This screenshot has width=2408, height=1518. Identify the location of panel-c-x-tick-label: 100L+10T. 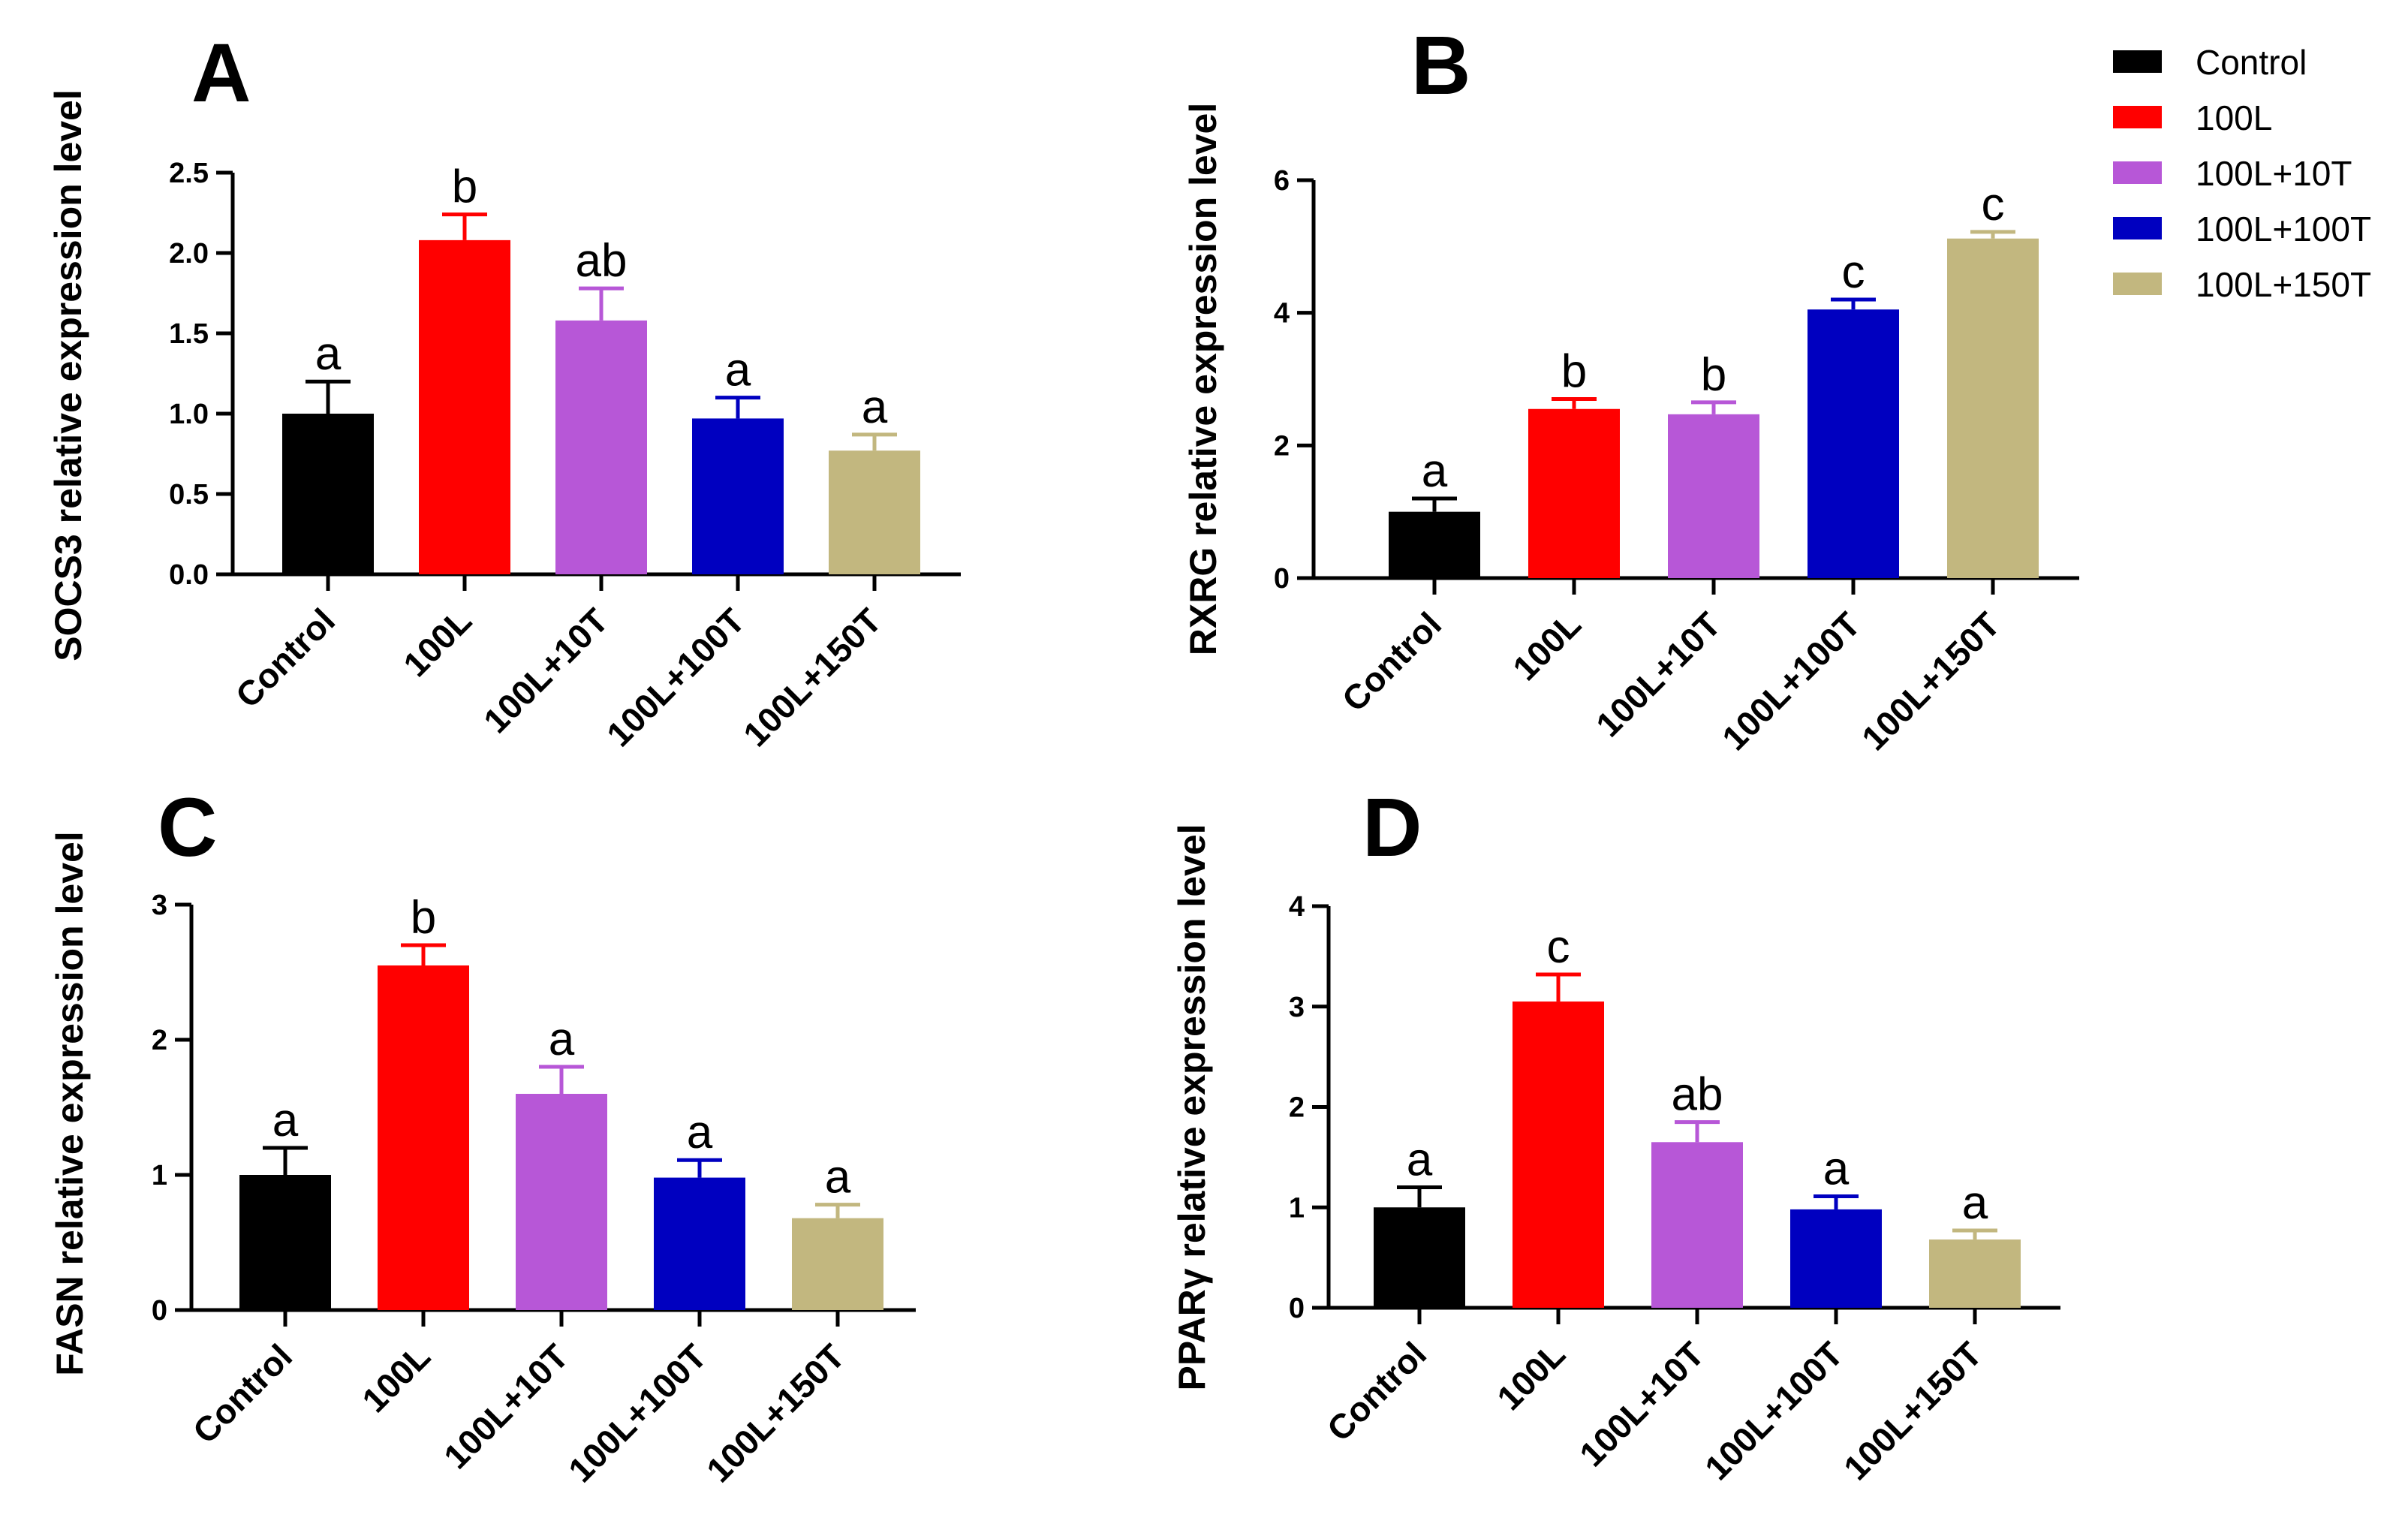
(506, 1406).